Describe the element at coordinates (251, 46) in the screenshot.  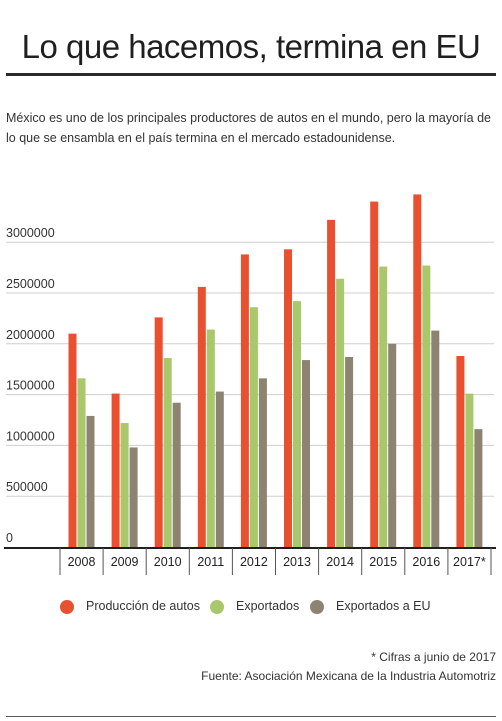
I see `chart-title: Lo que hacemos, termina en EU` at that location.